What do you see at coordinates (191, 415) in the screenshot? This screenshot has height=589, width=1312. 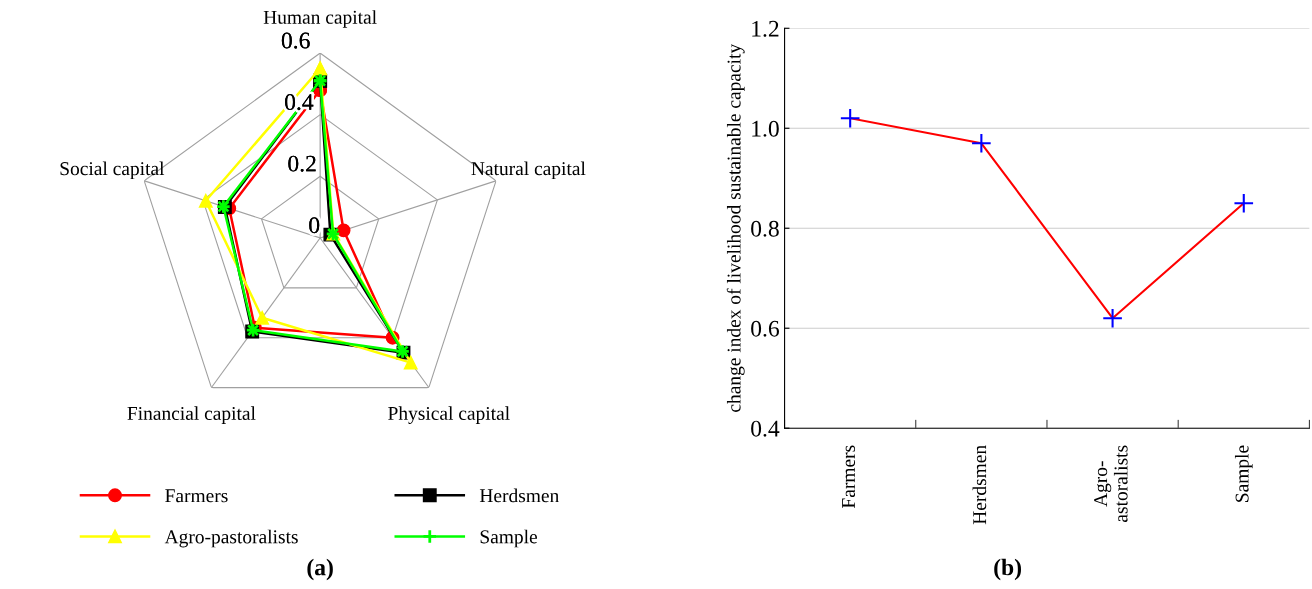 I see `spoke-label: Financial capital` at bounding box center [191, 415].